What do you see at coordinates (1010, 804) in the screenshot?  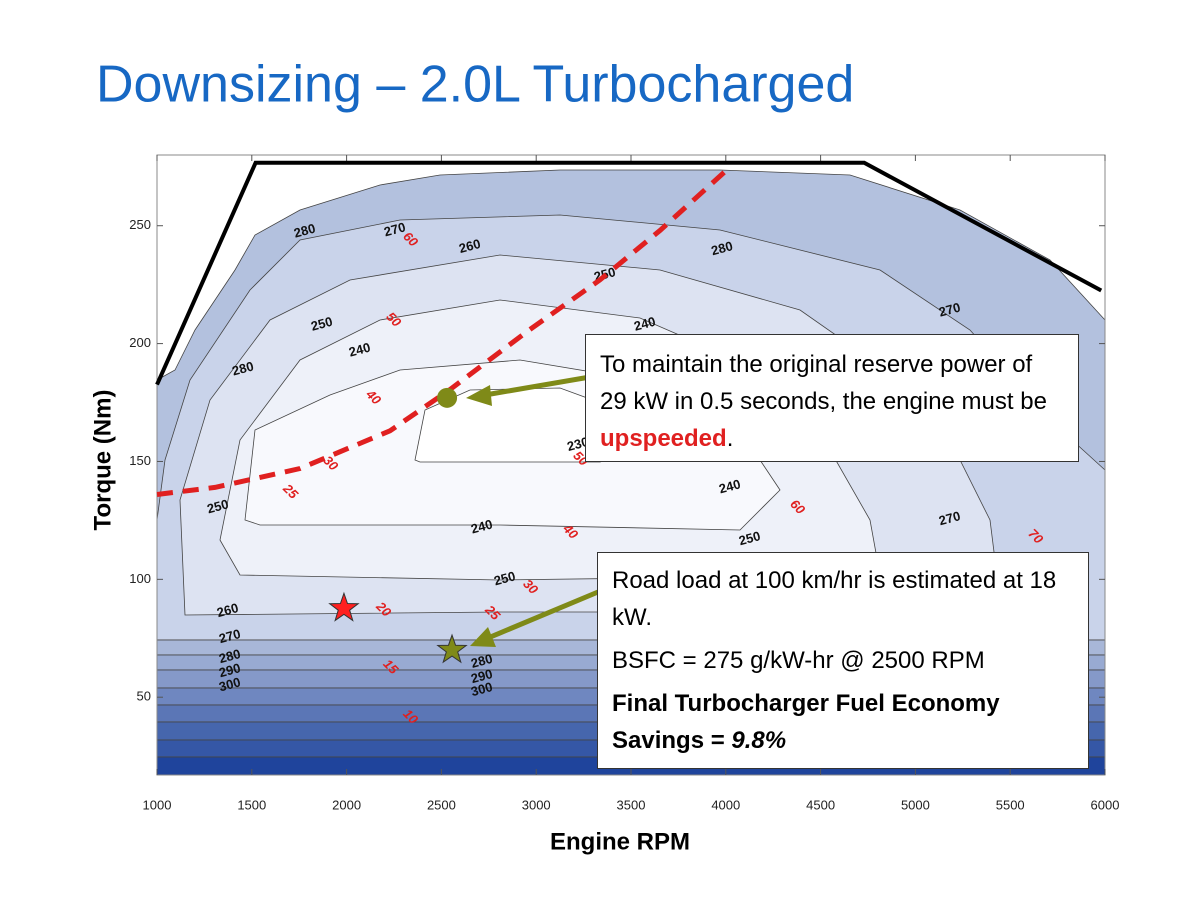 I see `x-tick-label: 5500` at bounding box center [1010, 804].